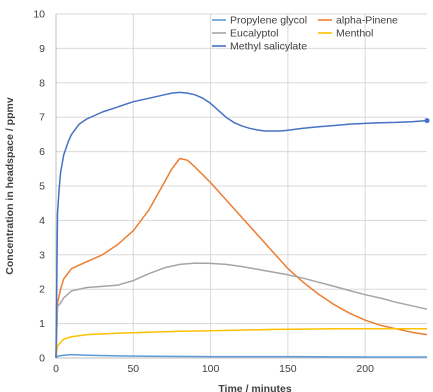 The width and height of the screenshot is (433, 392). Describe the element at coordinates (254, 387) in the screenshot. I see `x-axis-title: Time / minutes` at that location.